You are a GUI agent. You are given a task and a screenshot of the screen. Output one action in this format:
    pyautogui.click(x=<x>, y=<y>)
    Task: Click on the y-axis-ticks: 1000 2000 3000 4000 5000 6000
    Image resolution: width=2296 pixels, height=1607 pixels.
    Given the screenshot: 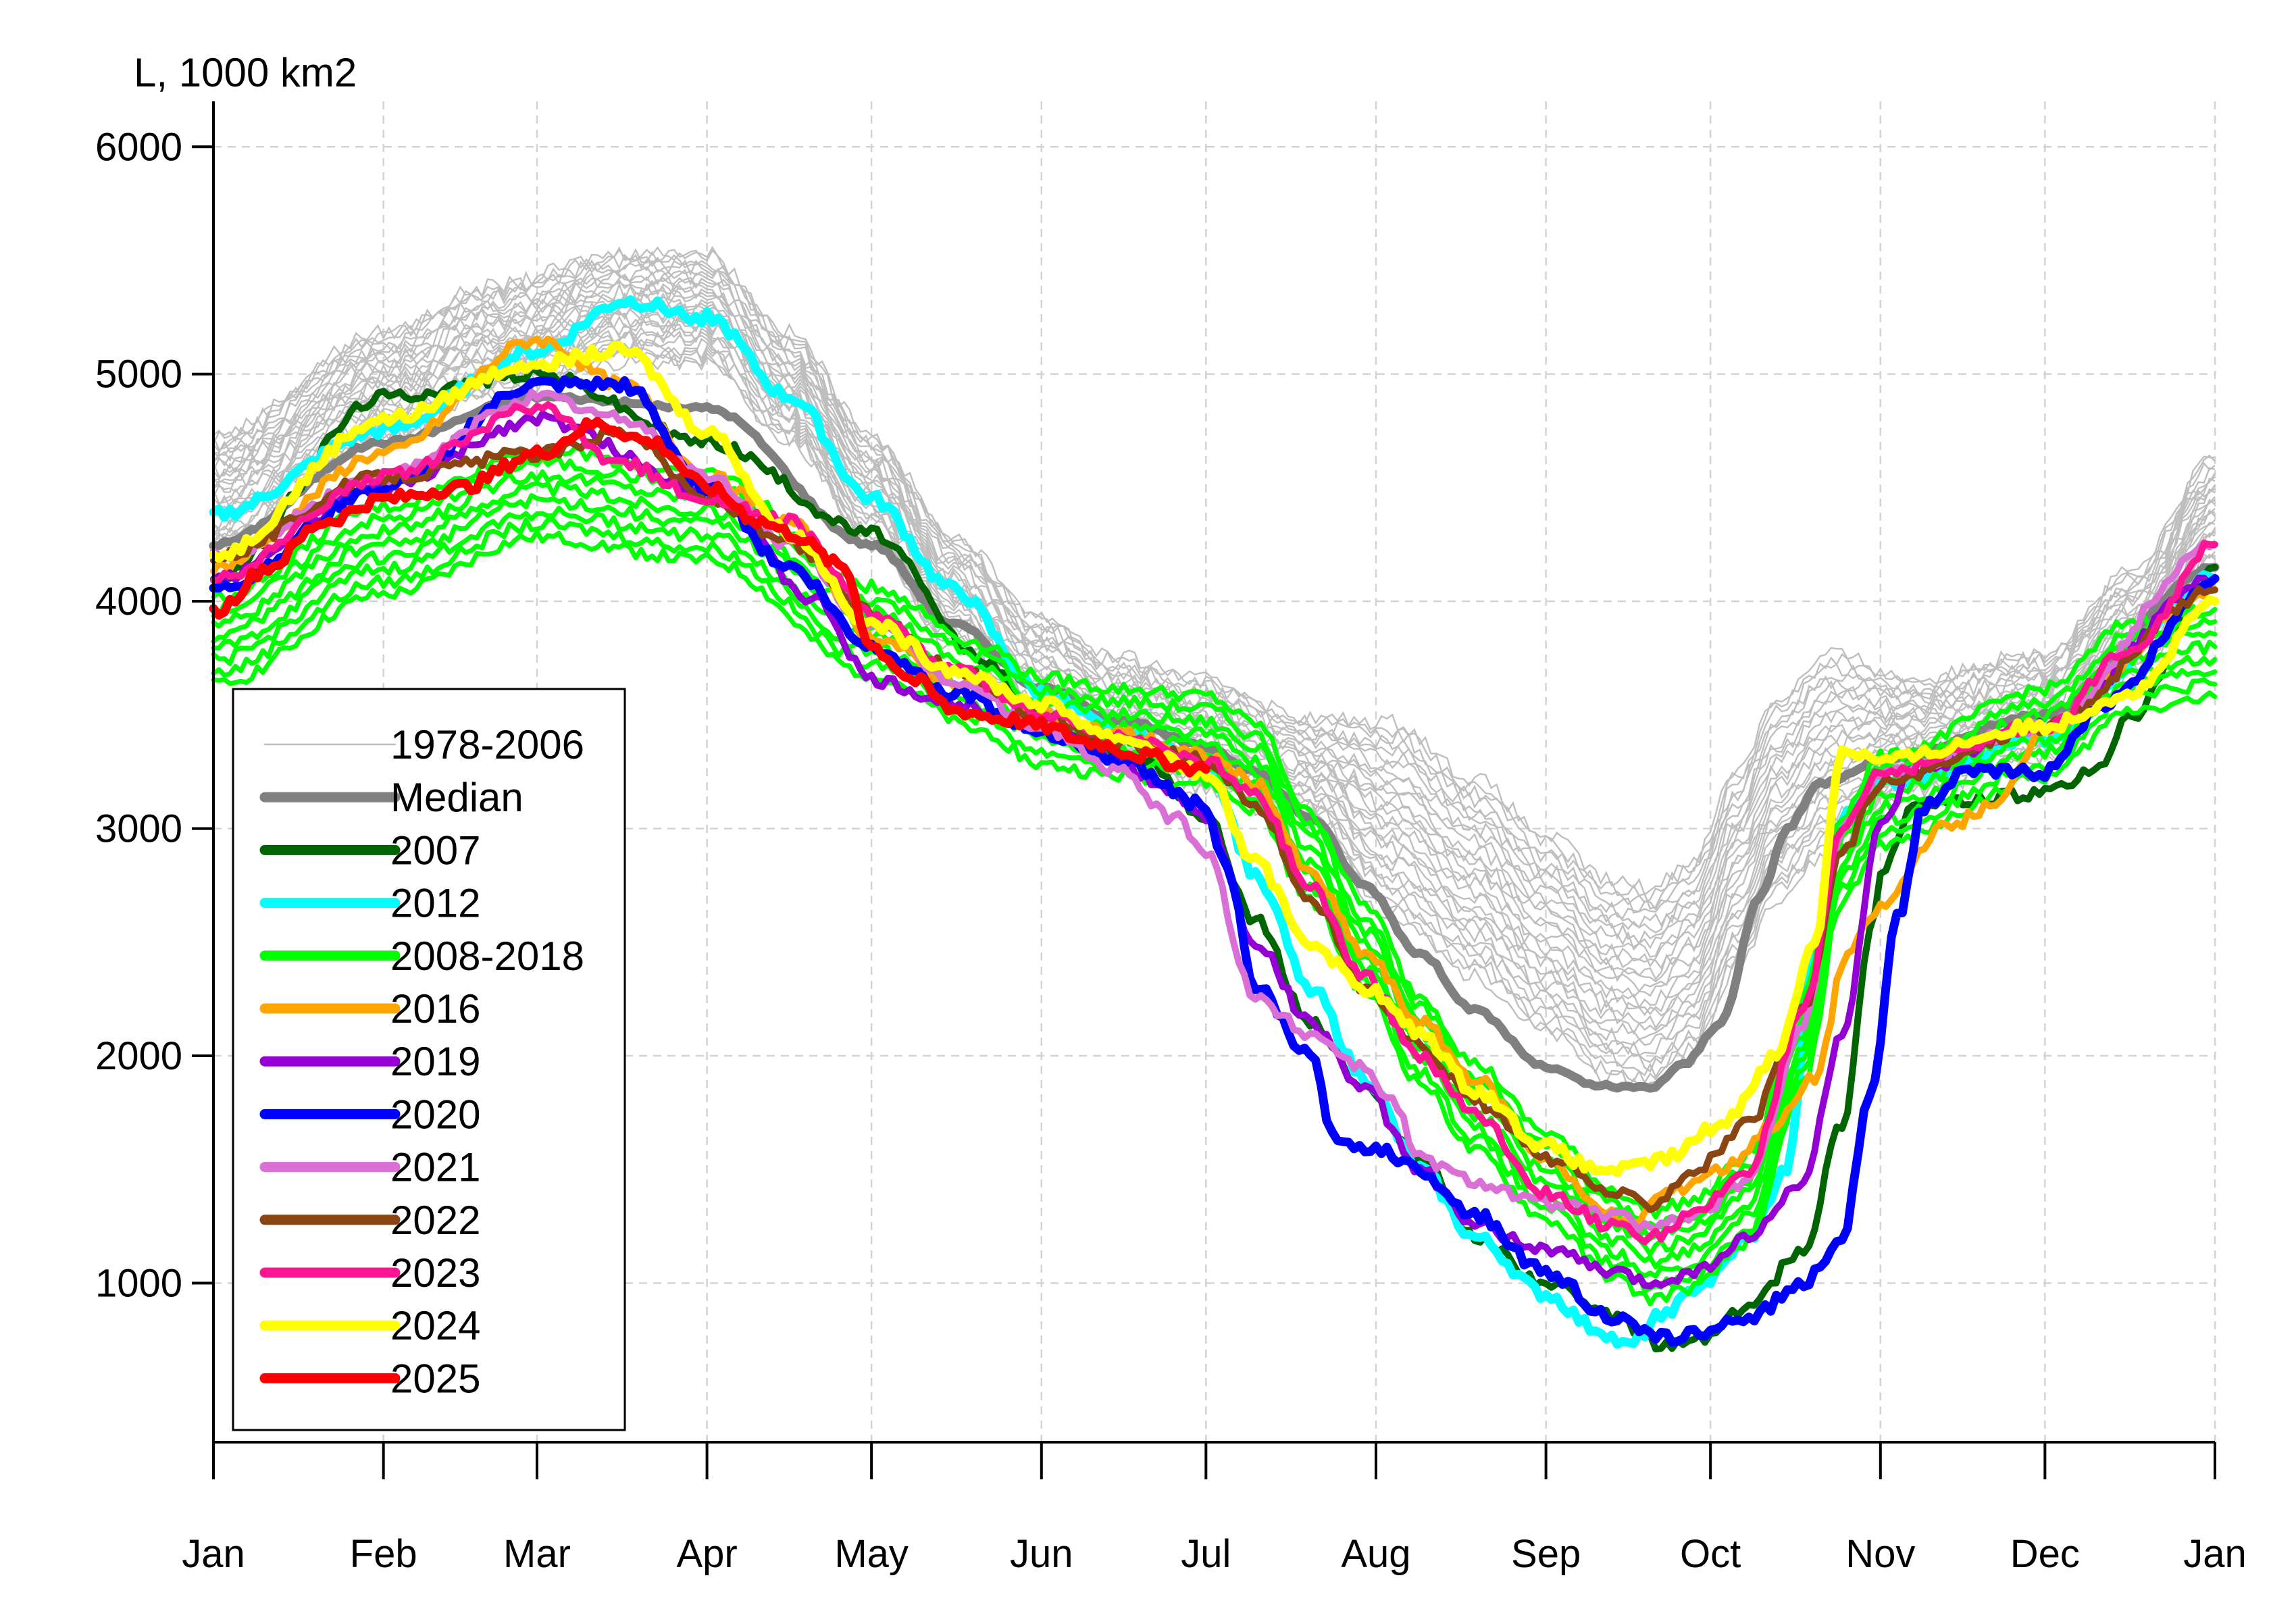 What is the action you would take?
    pyautogui.click(x=154, y=715)
    